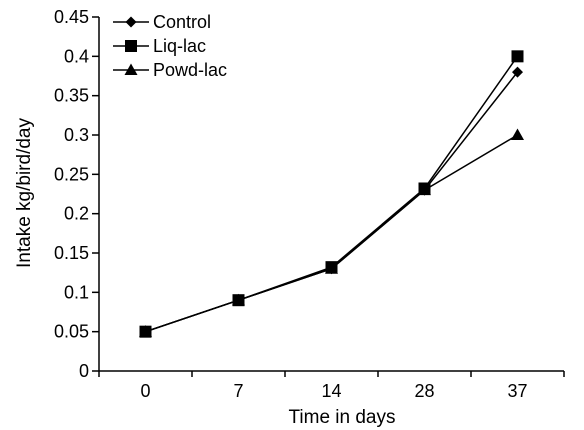 The image size is (584, 430). What do you see at coordinates (145, 391) in the screenshot?
I see `x-tick-label: 0` at bounding box center [145, 391].